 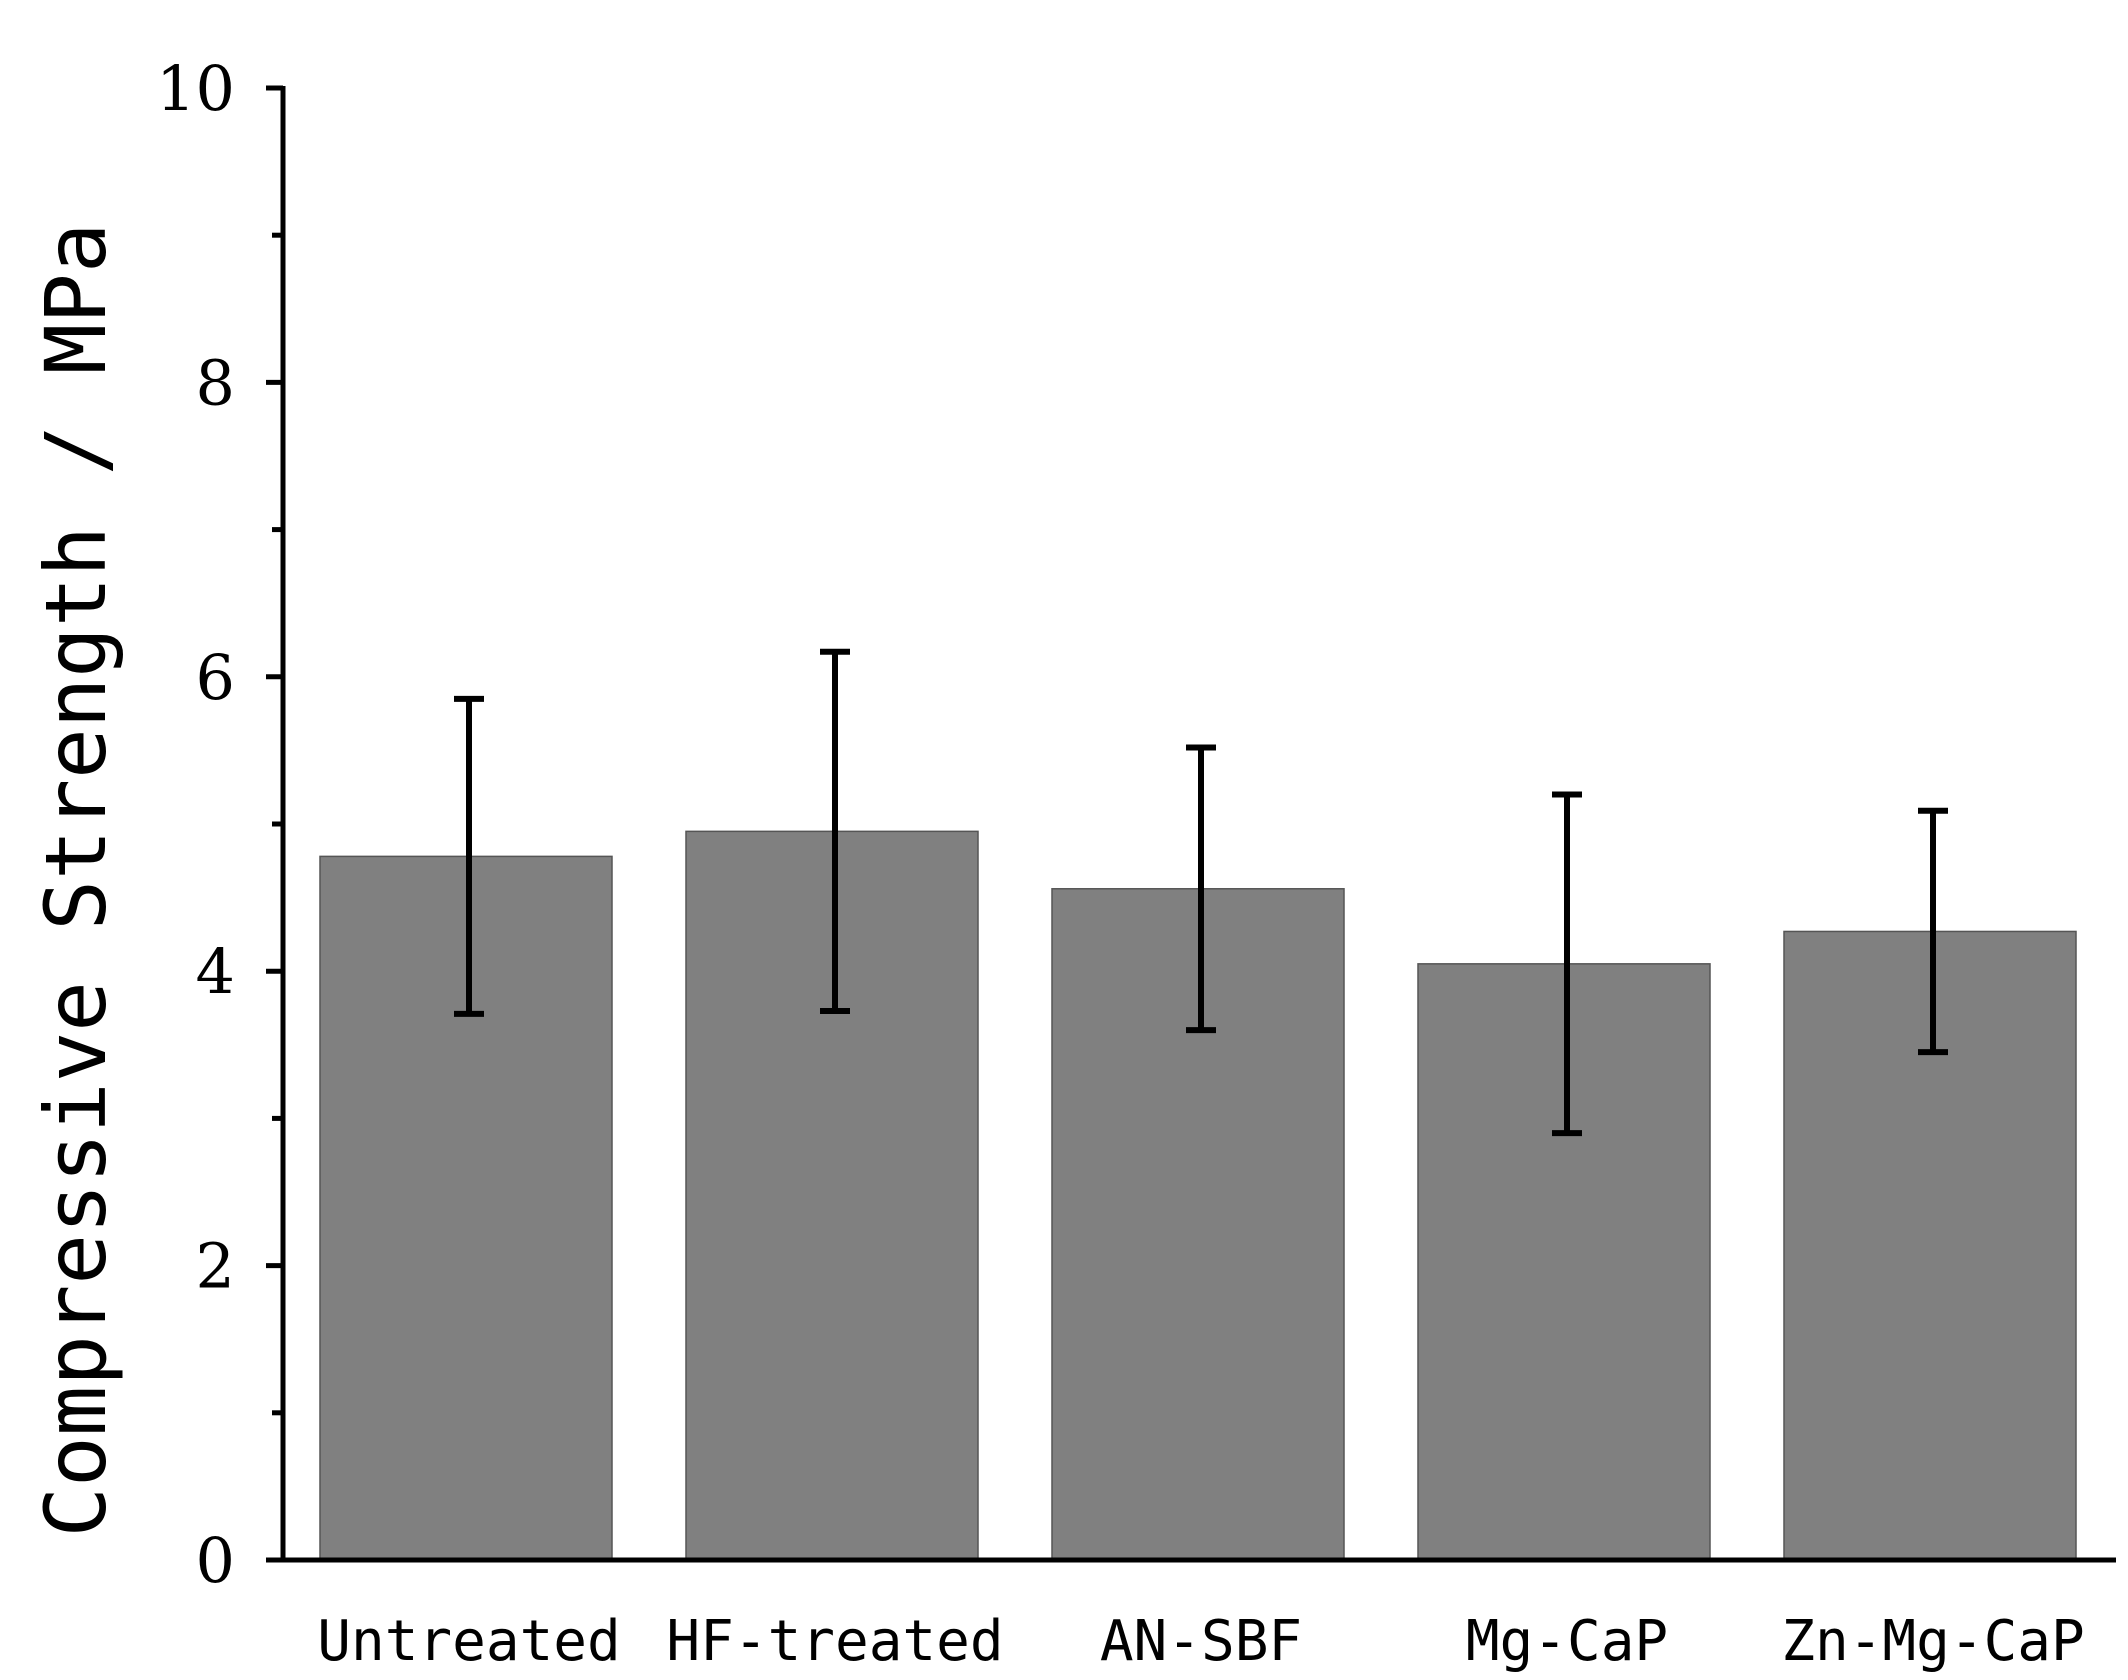 I want to click on error-bar-hf-treated, so click(x=835, y=831).